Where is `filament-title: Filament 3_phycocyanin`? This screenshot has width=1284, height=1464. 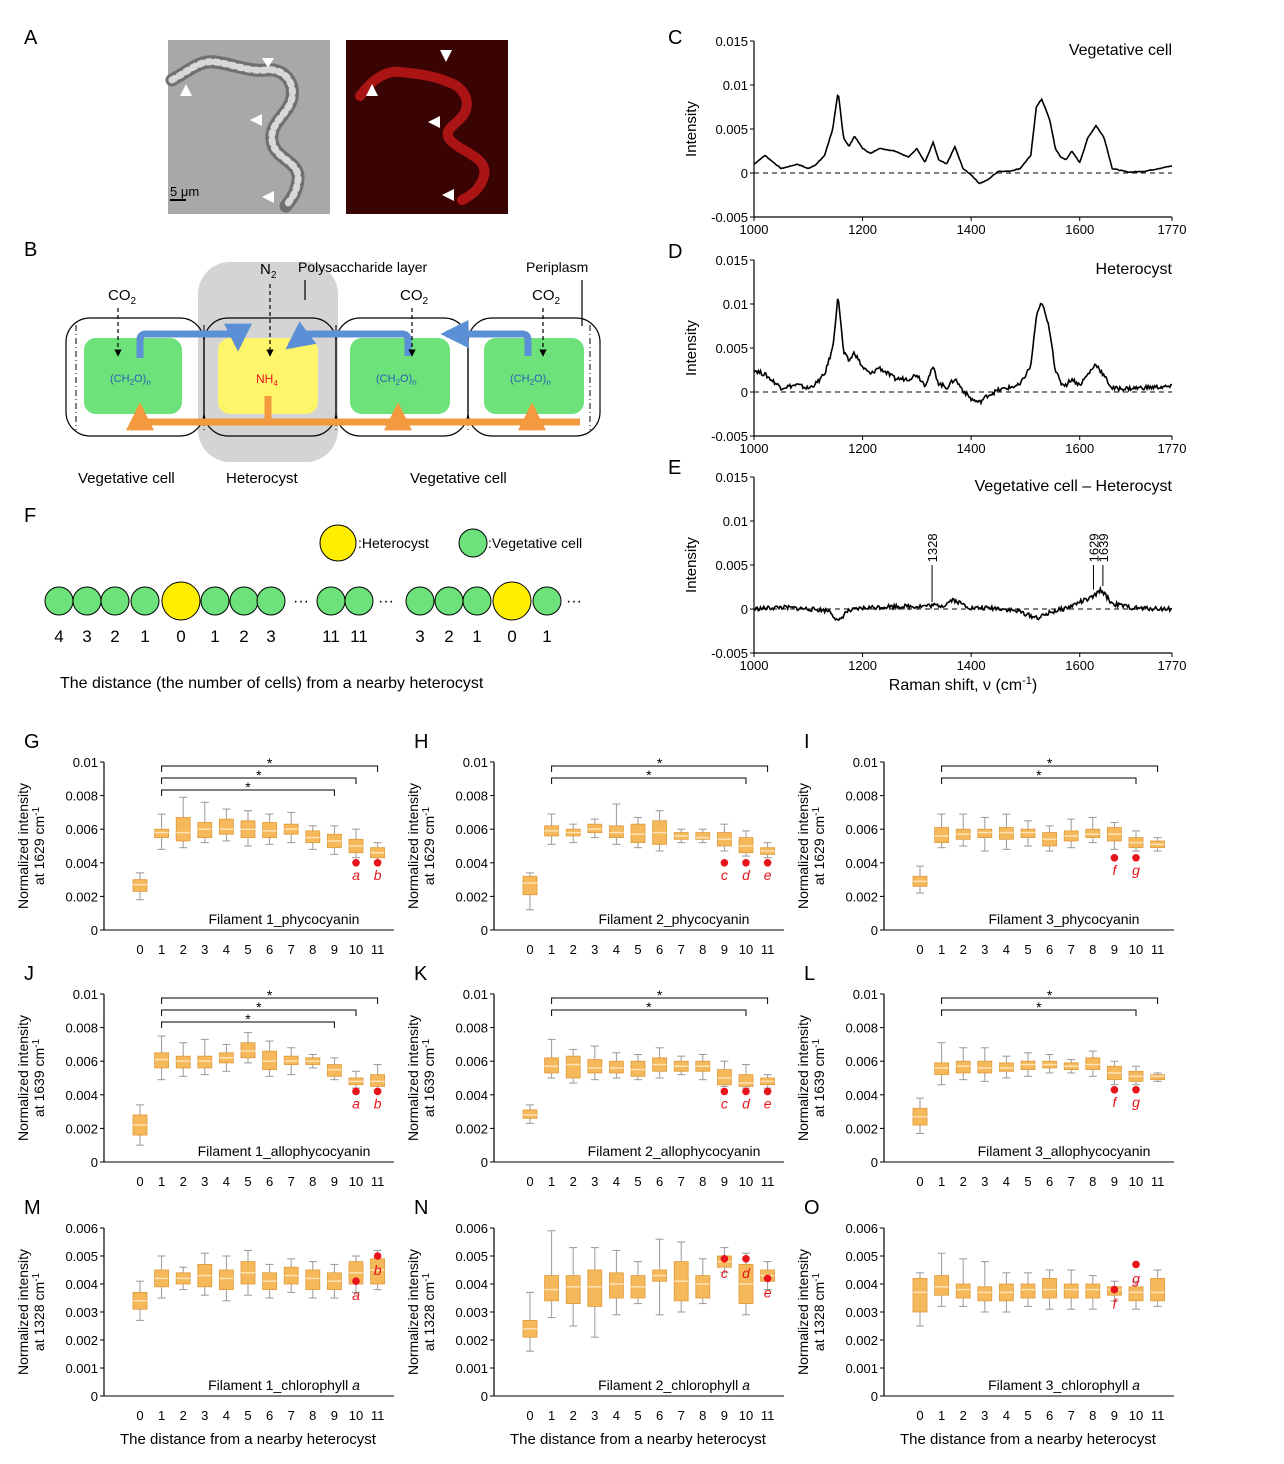 filament-title: Filament 3_phycocyanin is located at coordinates (1064, 919).